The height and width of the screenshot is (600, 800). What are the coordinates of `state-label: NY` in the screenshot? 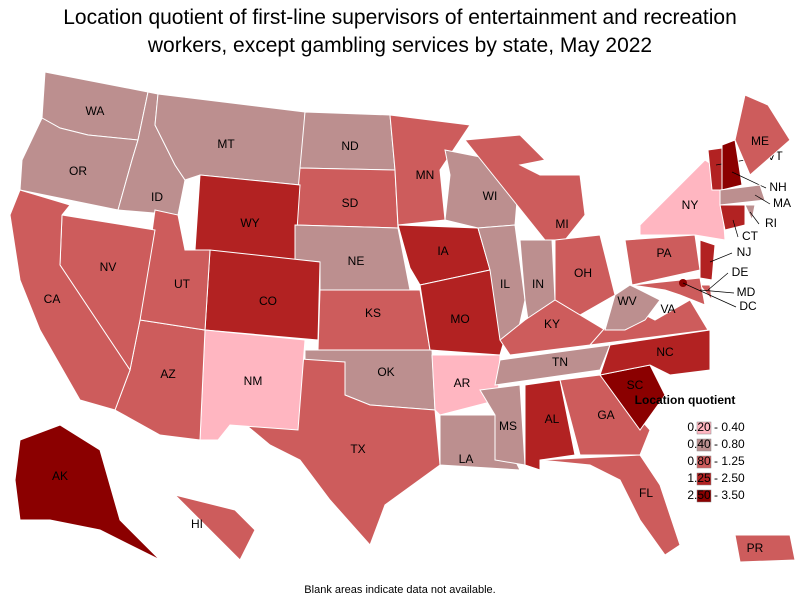 It's located at (690, 205).